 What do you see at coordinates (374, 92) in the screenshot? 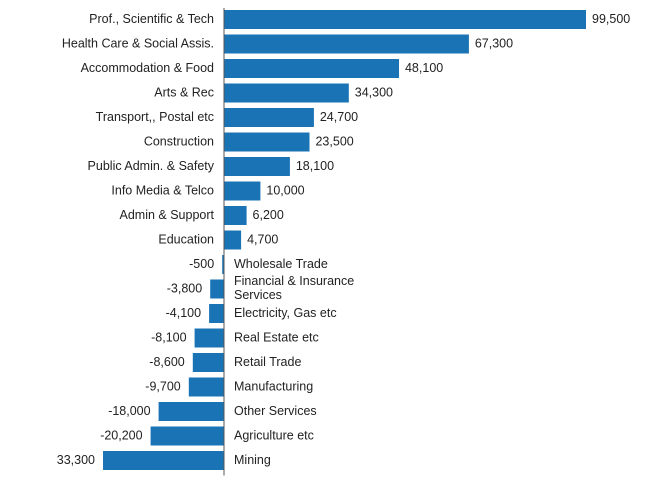
I see `value-label-arts-rec: 34,300` at bounding box center [374, 92].